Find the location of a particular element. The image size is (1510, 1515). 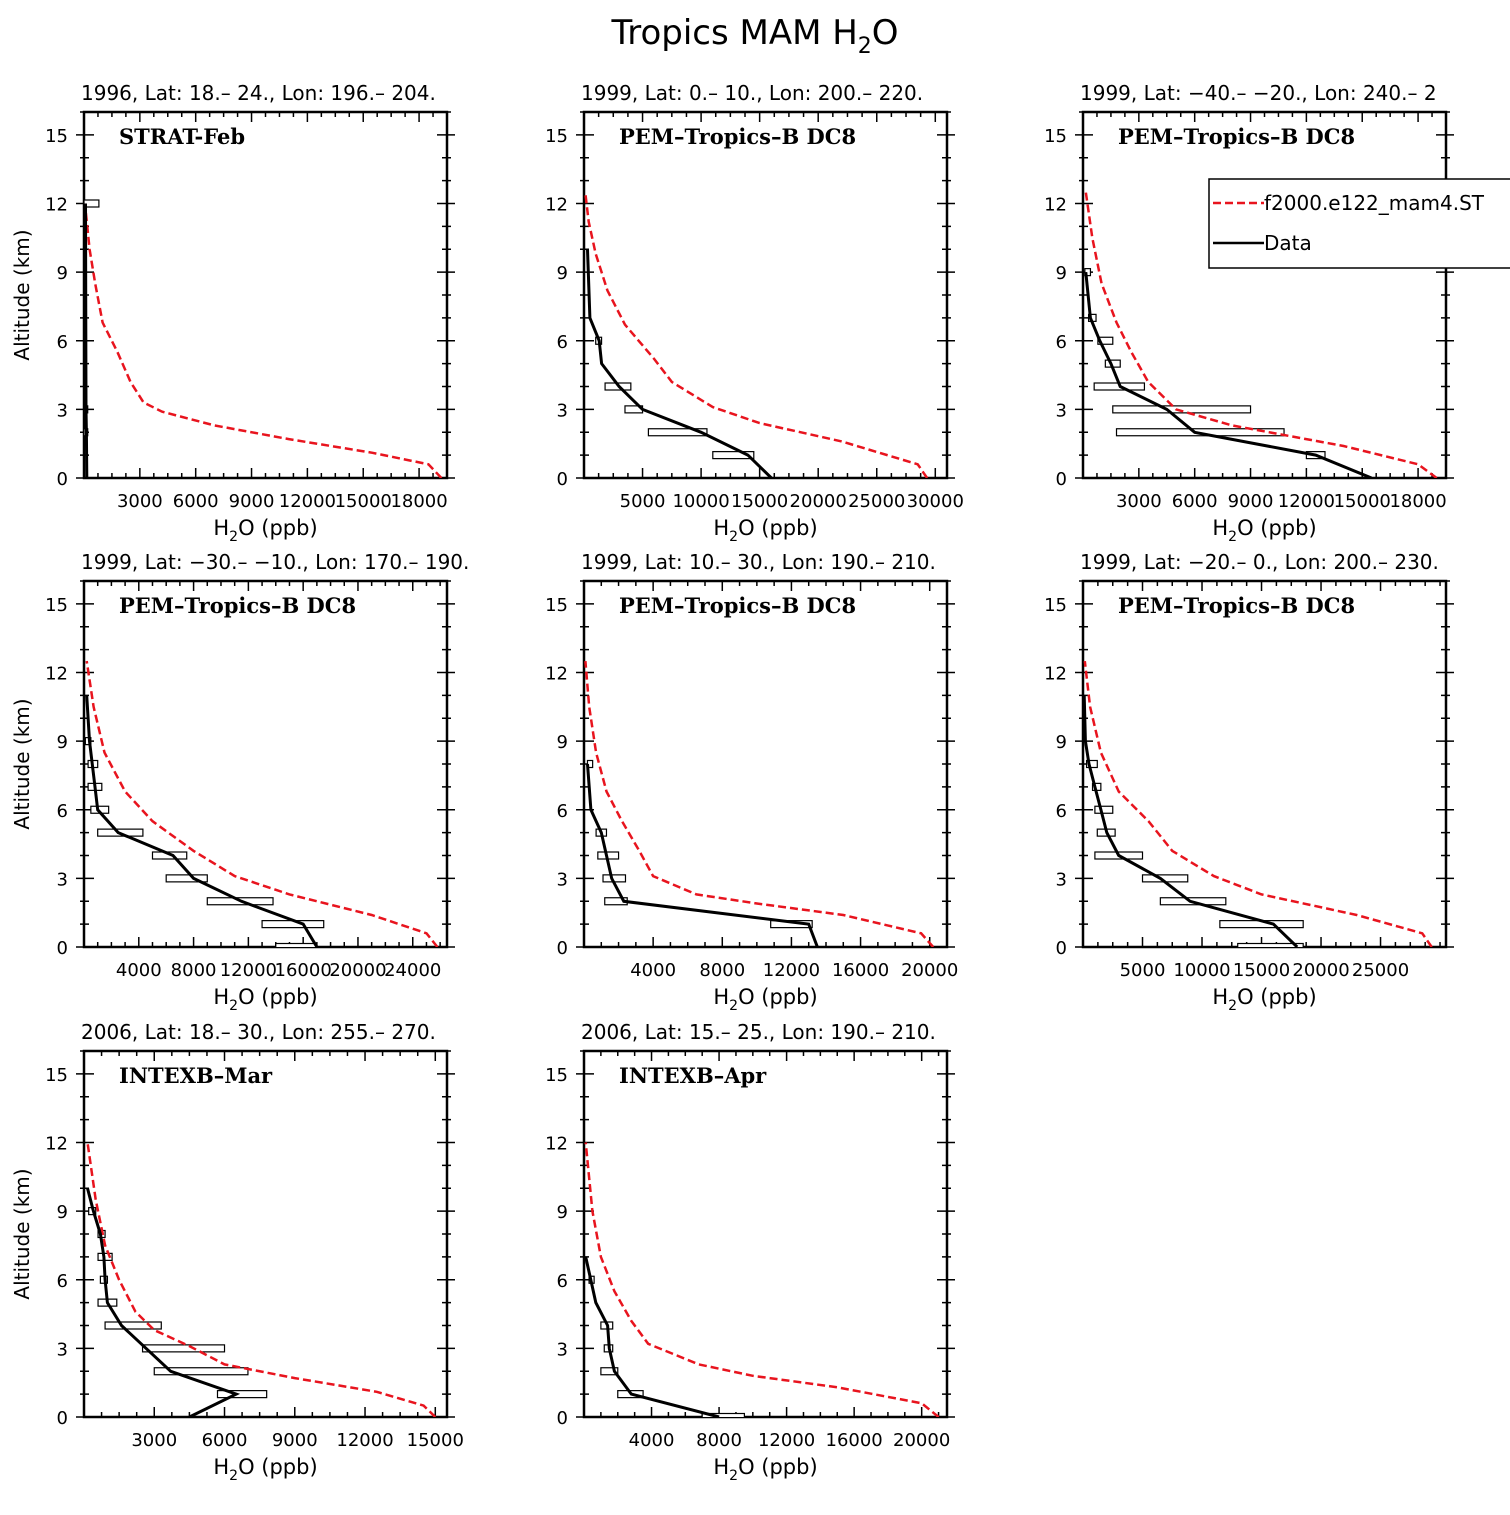

campaign-label: INTEXB–Mar is located at coordinates (196, 1075).